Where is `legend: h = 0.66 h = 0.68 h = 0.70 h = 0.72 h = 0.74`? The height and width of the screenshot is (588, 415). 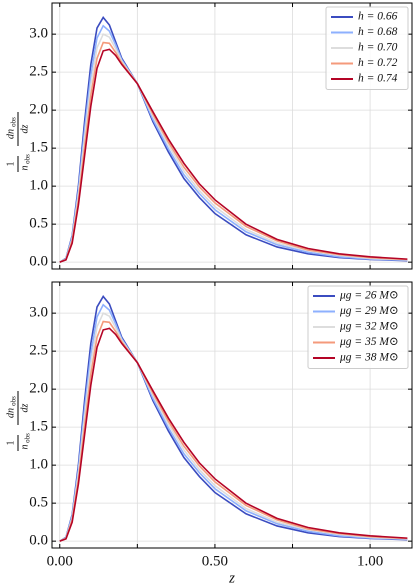
legend: h = 0.66 h = 0.68 h = 0.70 h = 0.72 h = 0.74 is located at coordinates (367, 48).